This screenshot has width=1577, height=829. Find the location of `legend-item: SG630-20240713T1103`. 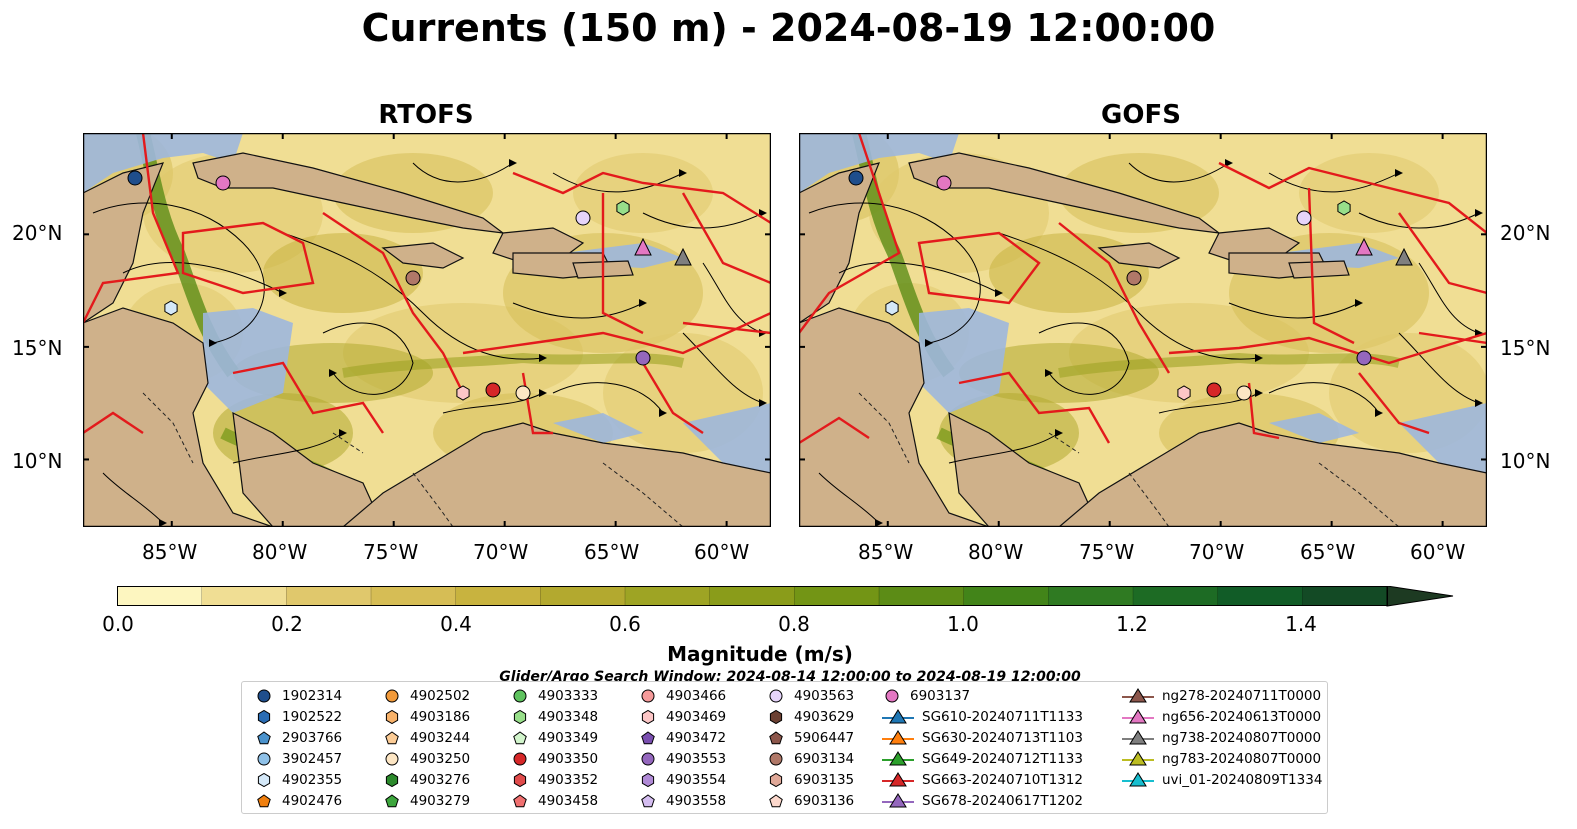

legend-item: SG630-20240713T1103 is located at coordinates (982, 737).